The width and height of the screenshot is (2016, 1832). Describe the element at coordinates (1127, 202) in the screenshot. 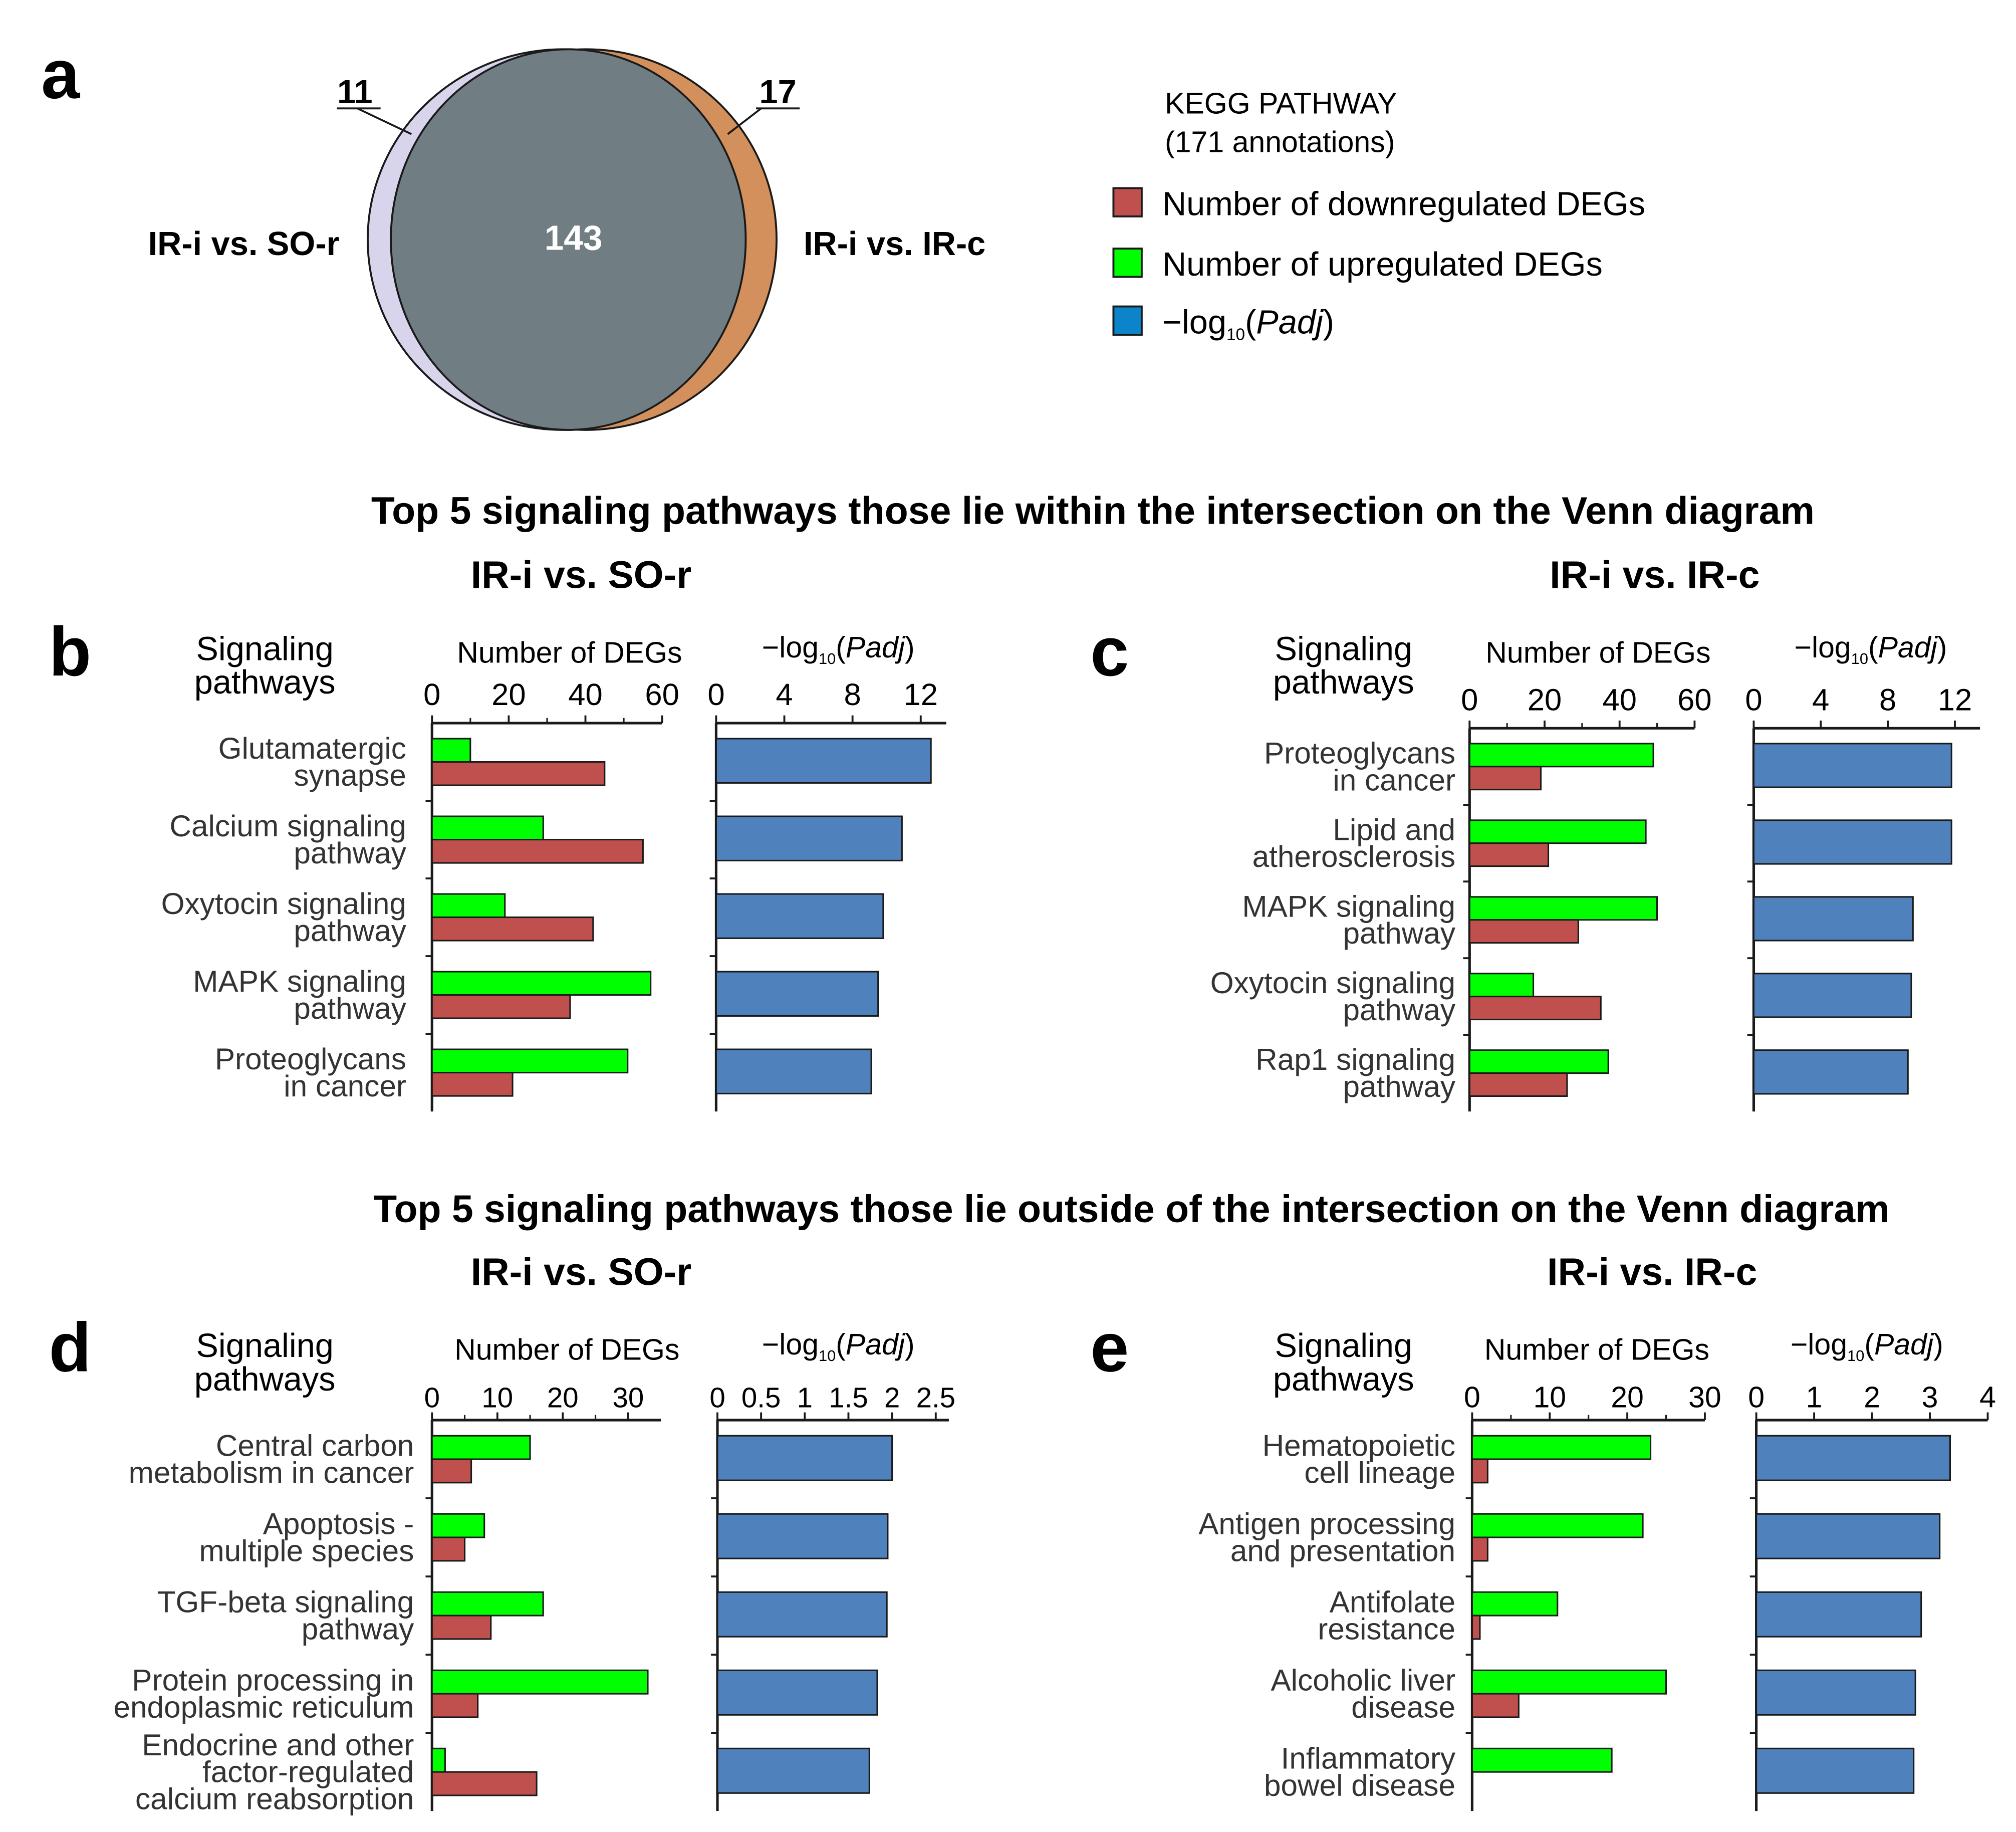

I see `legend-swatch-down` at that location.